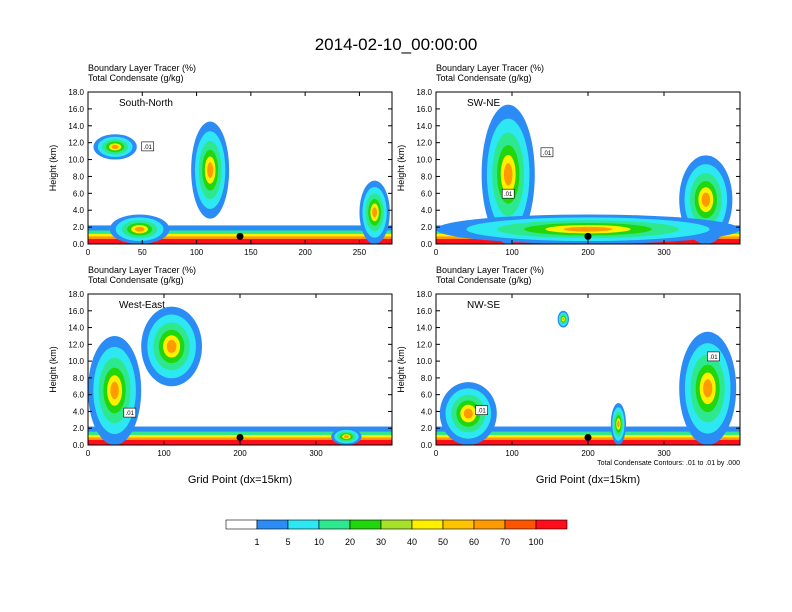 The height and width of the screenshot is (612, 792). Describe the element at coordinates (381, 542) in the screenshot. I see `colorbar-label: 30` at that location.